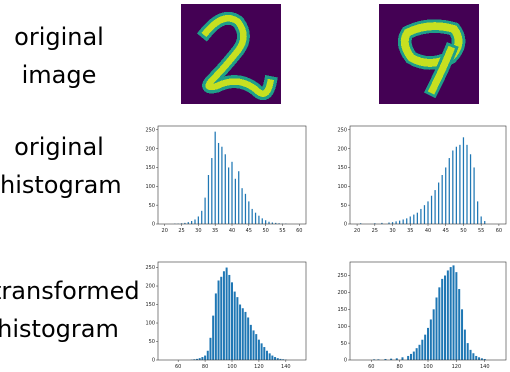  Describe the element at coordinates (399, 367) in the screenshot. I see `x-tick-label: 80` at that location.